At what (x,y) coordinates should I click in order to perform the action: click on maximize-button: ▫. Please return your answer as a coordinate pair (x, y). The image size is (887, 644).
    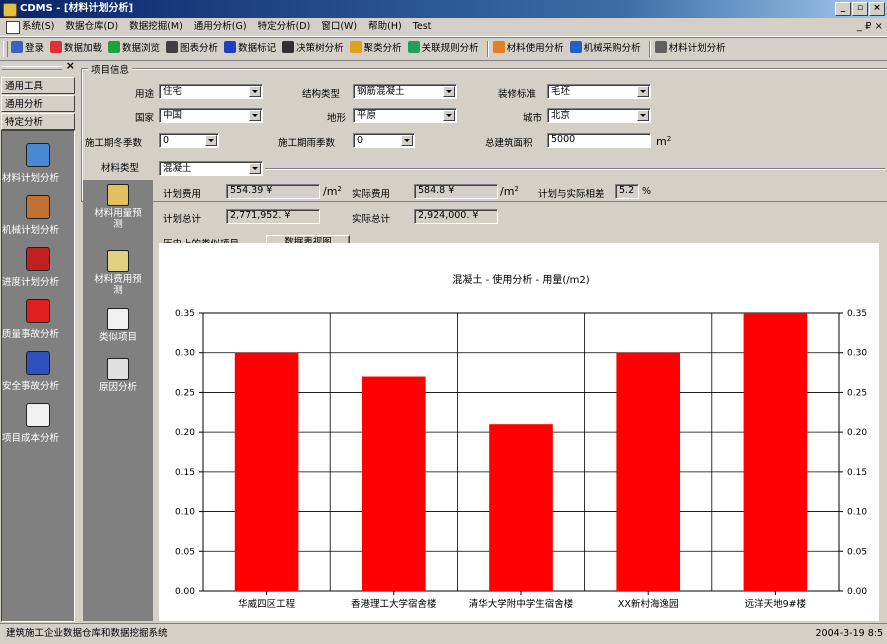
    Looking at the image, I should click on (860, 9).